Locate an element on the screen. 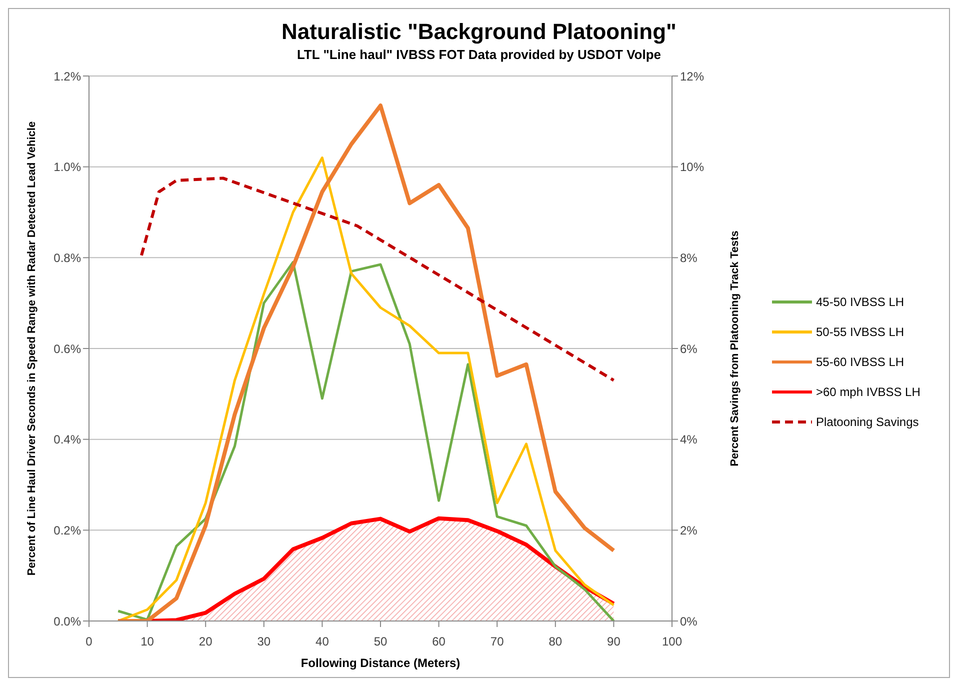 The width and height of the screenshot is (957, 696). y-tick-label: 1.0% is located at coordinates (68, 167).